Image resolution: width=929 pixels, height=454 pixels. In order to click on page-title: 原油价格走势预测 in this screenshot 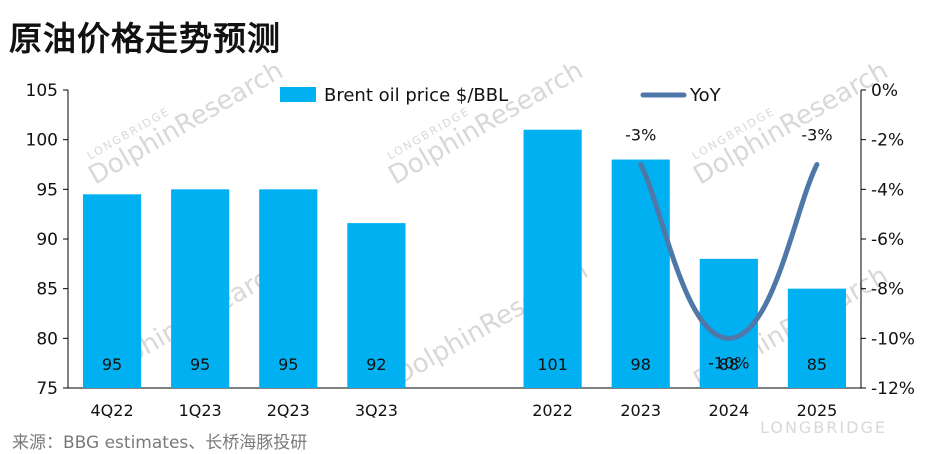, I will do `click(145, 38)`.